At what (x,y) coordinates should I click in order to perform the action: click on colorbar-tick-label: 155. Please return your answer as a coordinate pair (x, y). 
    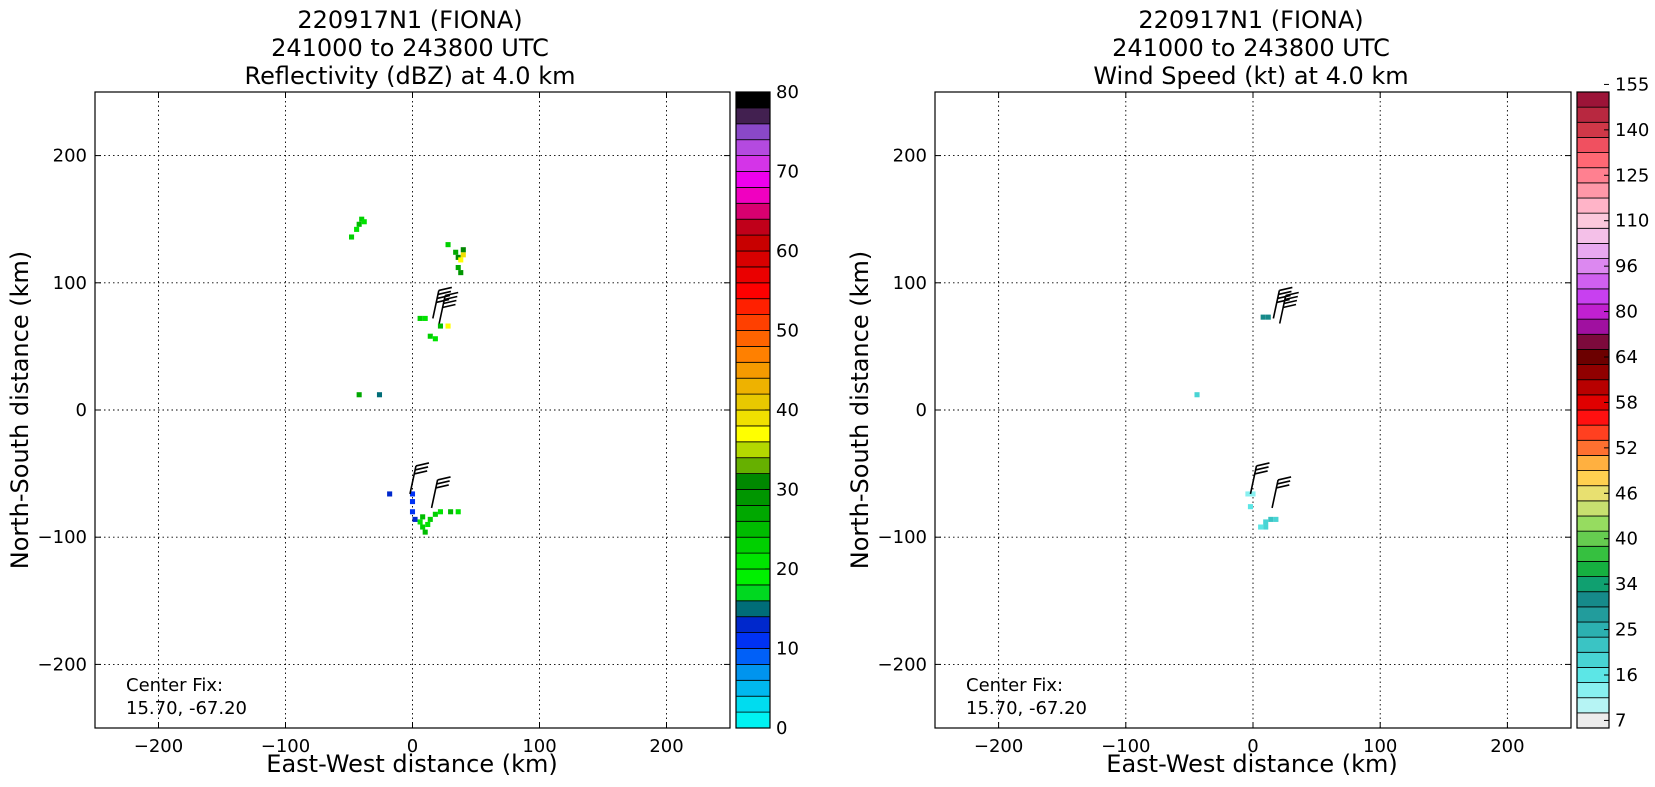
    Looking at the image, I should click on (1632, 84).